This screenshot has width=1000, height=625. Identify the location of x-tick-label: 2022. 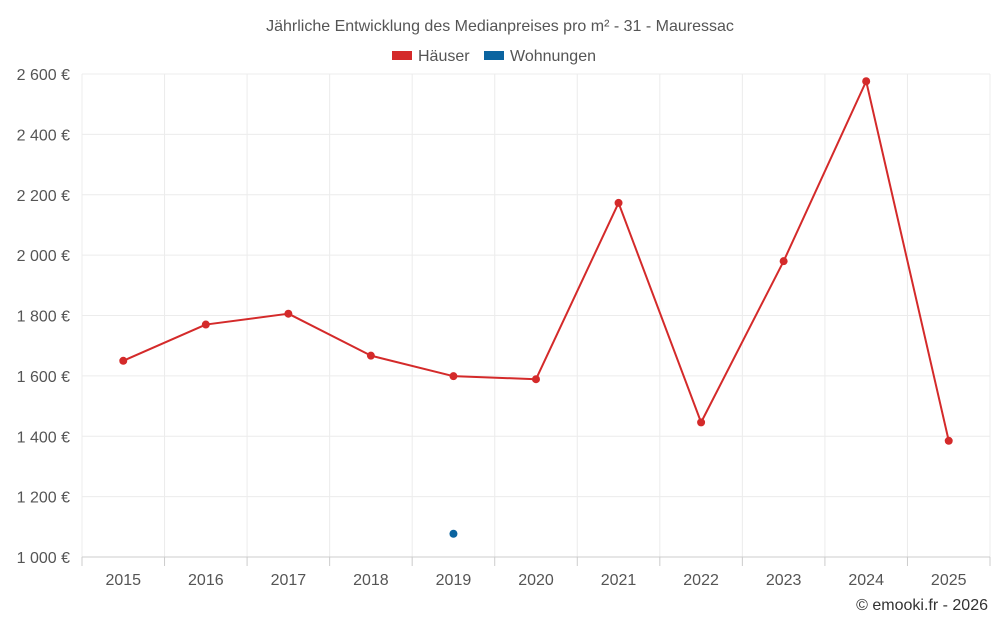
(701, 580).